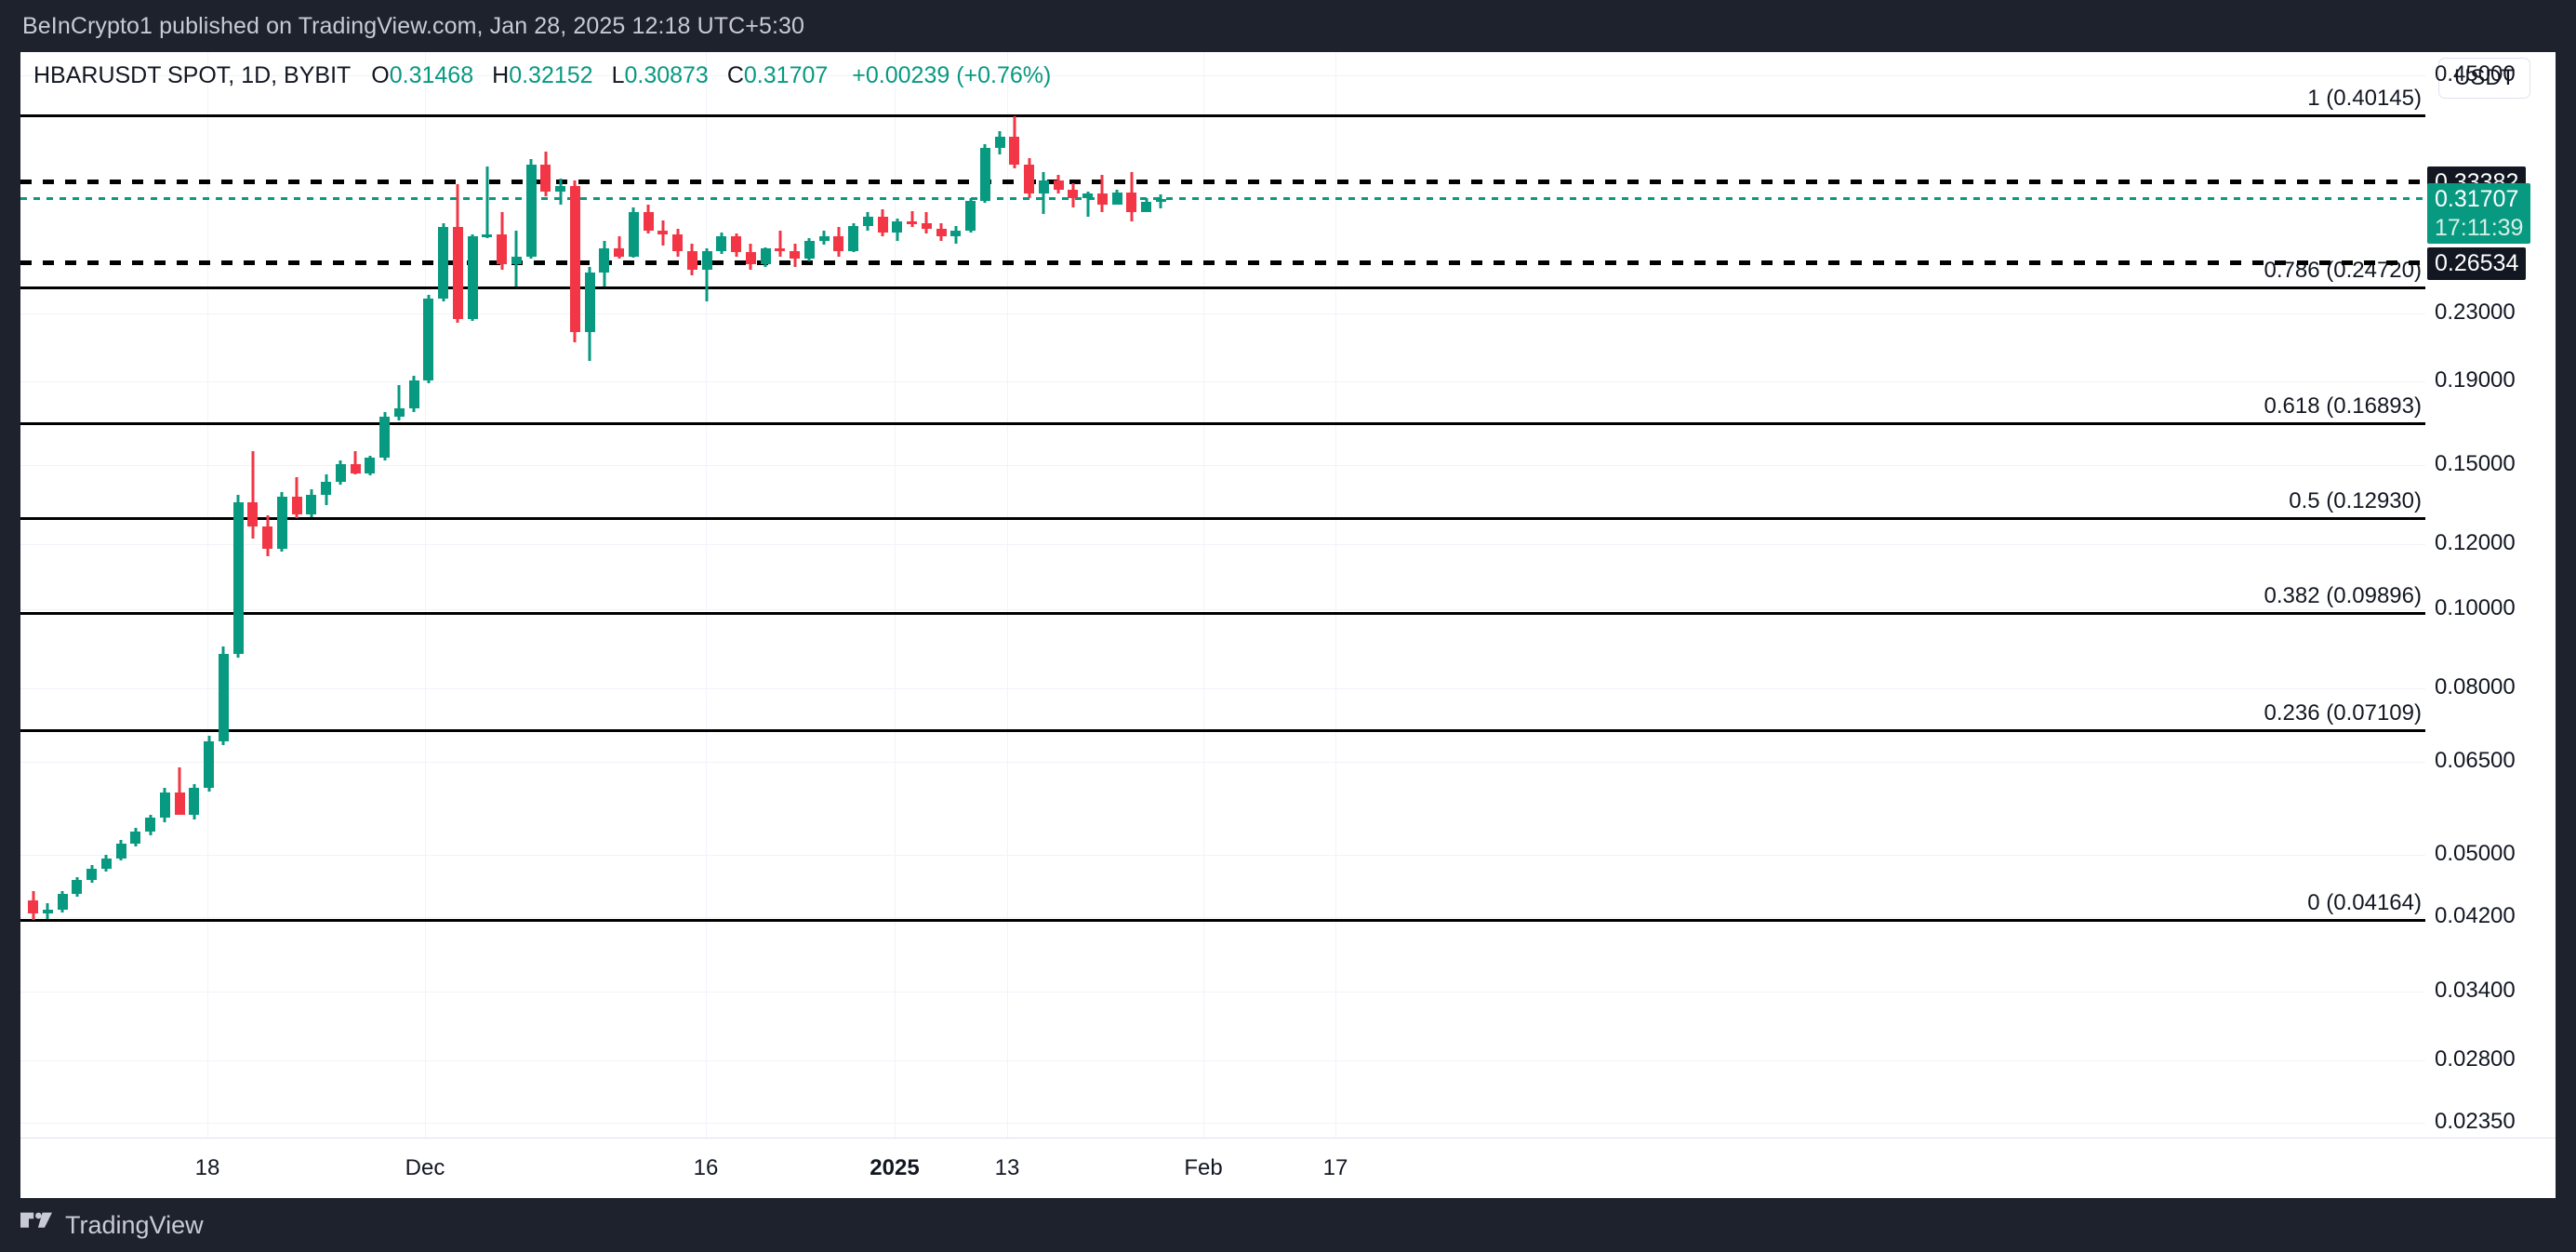  What do you see at coordinates (1222, 199) in the screenshot?
I see `last-price-line` at bounding box center [1222, 199].